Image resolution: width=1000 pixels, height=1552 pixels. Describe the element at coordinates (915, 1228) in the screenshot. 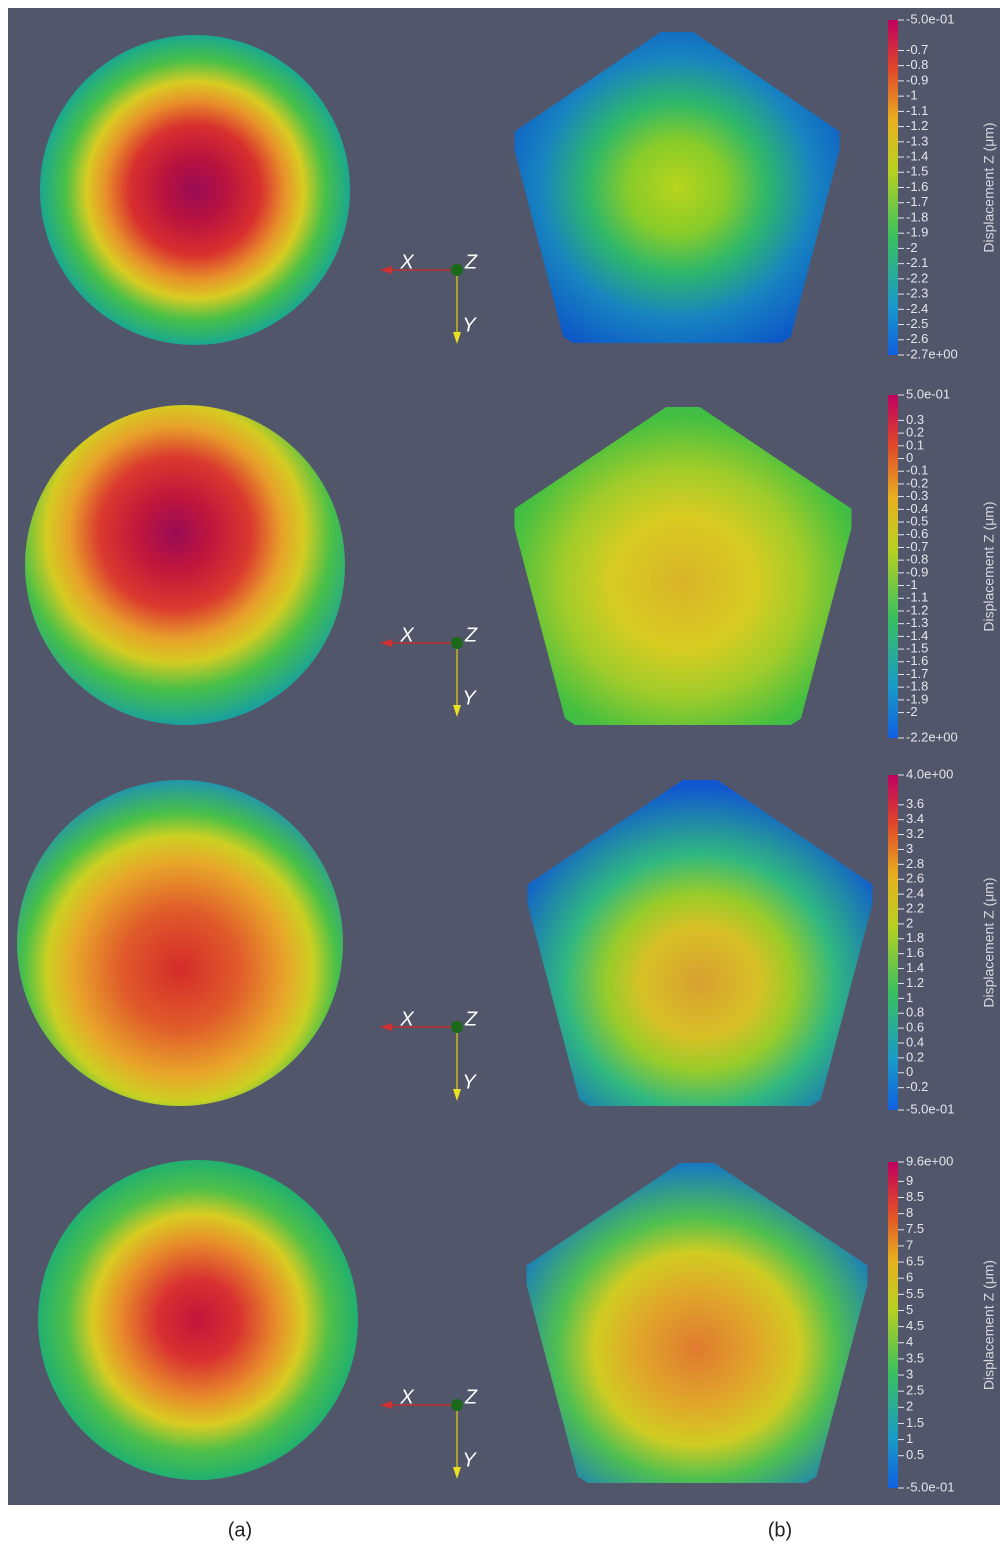

I see `colorbar-tick-label: 7.5` at that location.